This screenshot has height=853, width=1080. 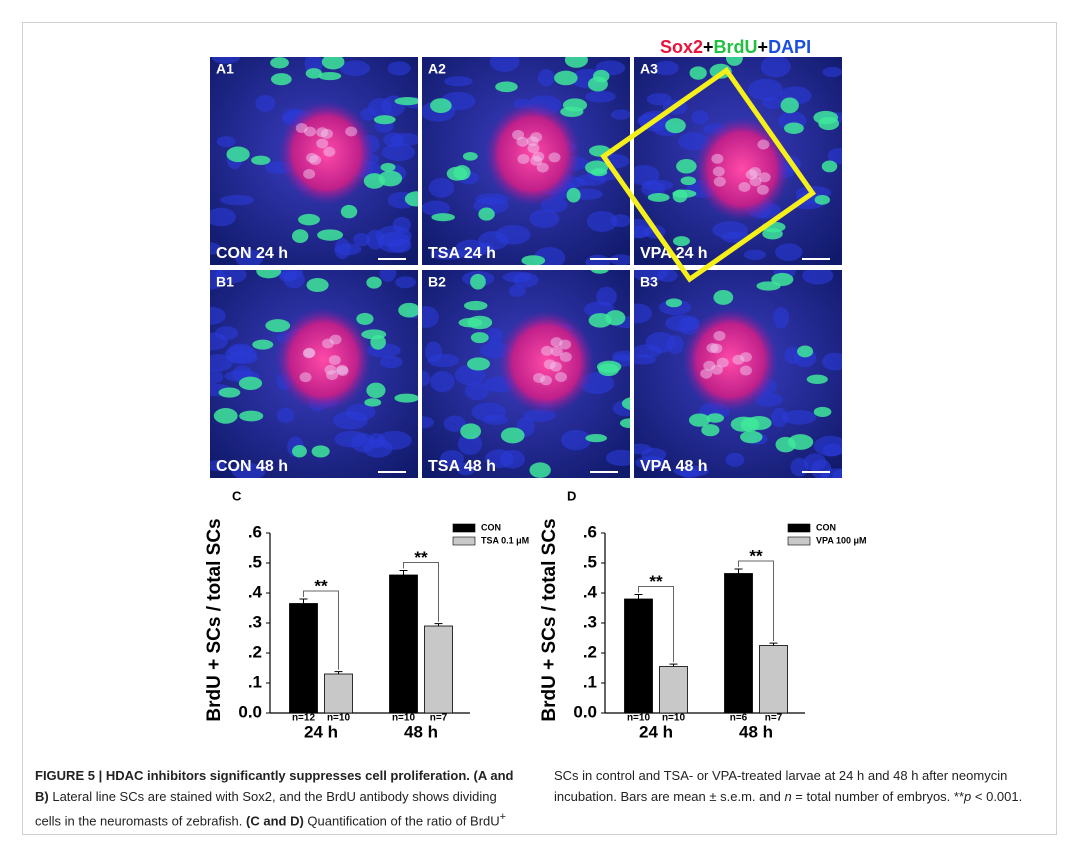 I want to click on panel-label: TSA 48 h, so click(x=462, y=466).